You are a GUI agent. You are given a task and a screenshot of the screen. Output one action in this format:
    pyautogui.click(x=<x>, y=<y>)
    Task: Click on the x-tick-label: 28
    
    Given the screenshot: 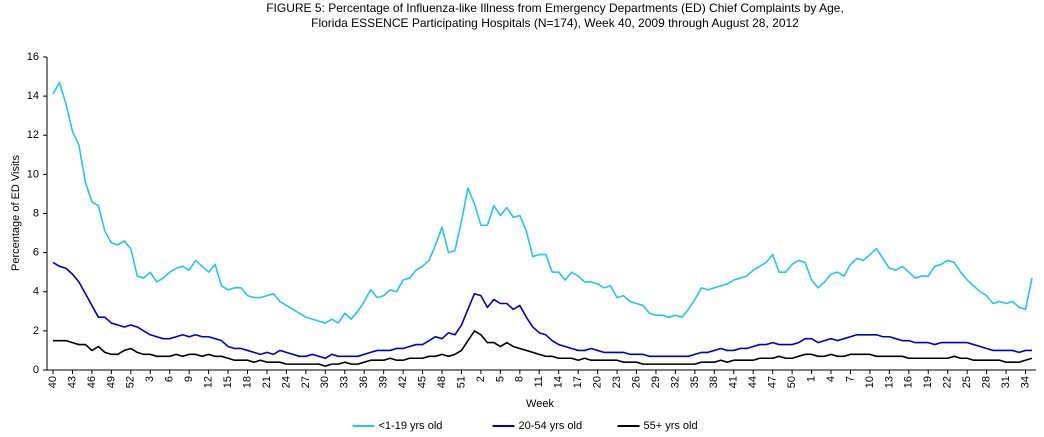 What is the action you would take?
    pyautogui.click(x=987, y=382)
    